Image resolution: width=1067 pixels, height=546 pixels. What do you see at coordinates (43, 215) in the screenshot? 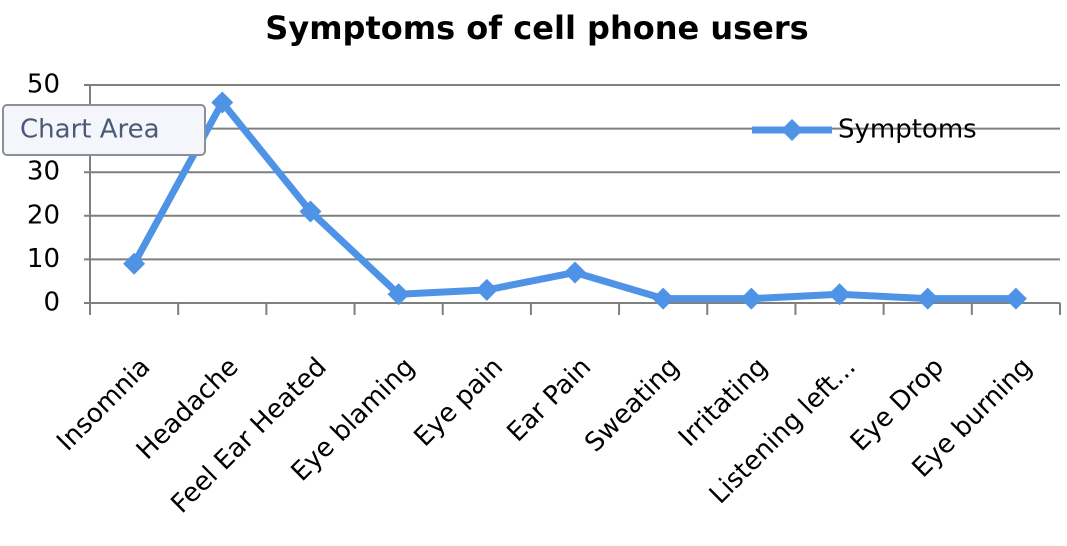
I see `y-tick-label: 20` at bounding box center [43, 215].